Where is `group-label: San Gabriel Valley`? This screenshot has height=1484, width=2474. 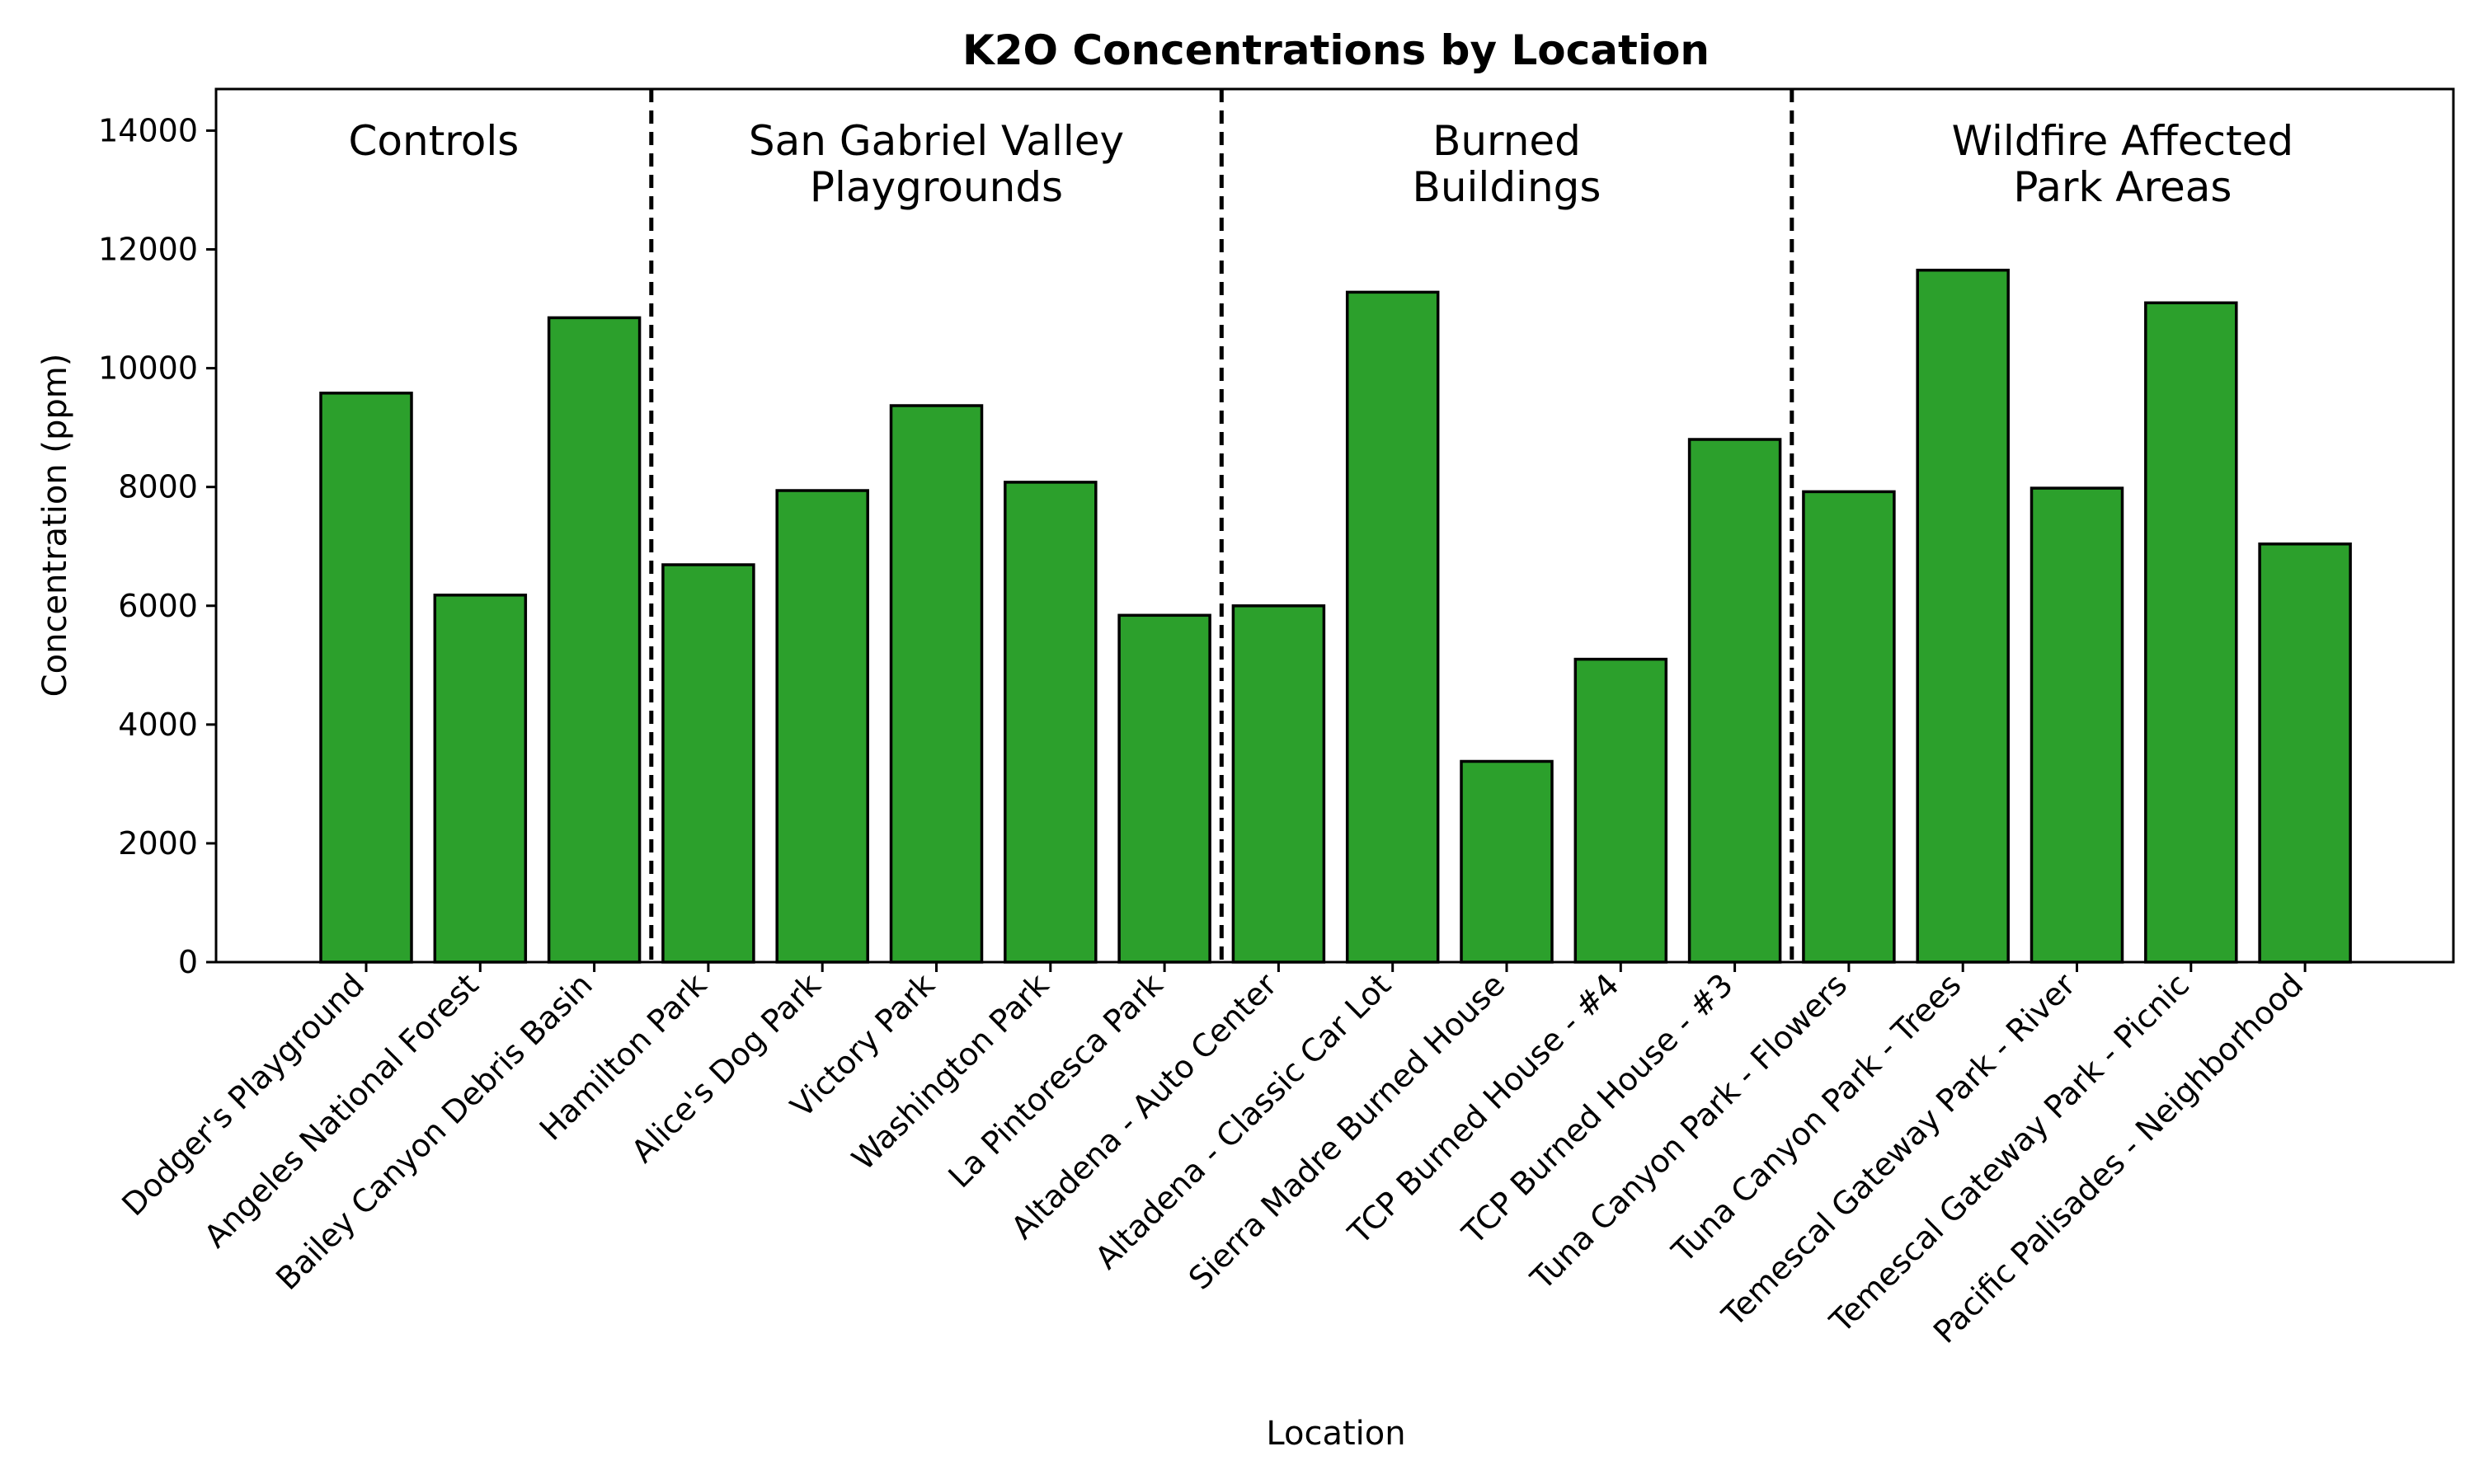
group-label: San Gabriel Valley is located at coordinates (936, 141).